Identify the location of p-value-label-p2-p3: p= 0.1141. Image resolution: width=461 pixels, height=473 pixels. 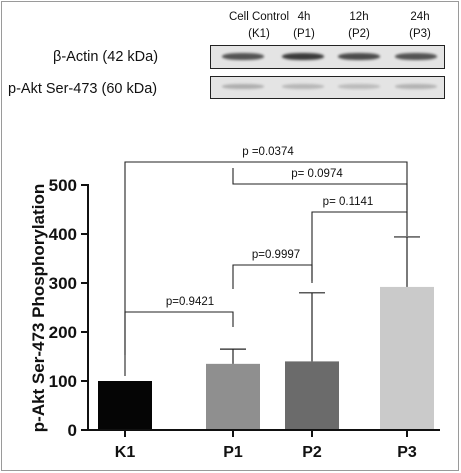
(348, 202).